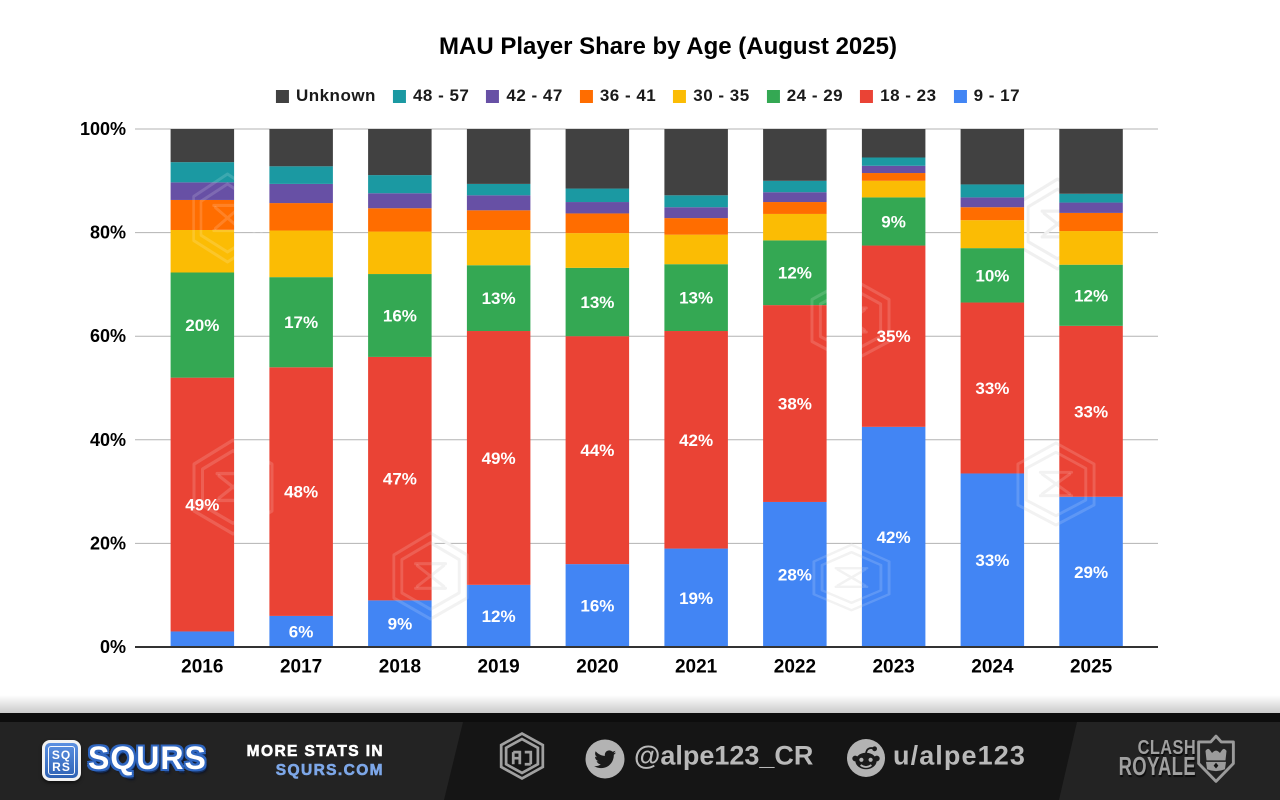 The height and width of the screenshot is (800, 1280). I want to click on svg-text: 2019, so click(498, 667).